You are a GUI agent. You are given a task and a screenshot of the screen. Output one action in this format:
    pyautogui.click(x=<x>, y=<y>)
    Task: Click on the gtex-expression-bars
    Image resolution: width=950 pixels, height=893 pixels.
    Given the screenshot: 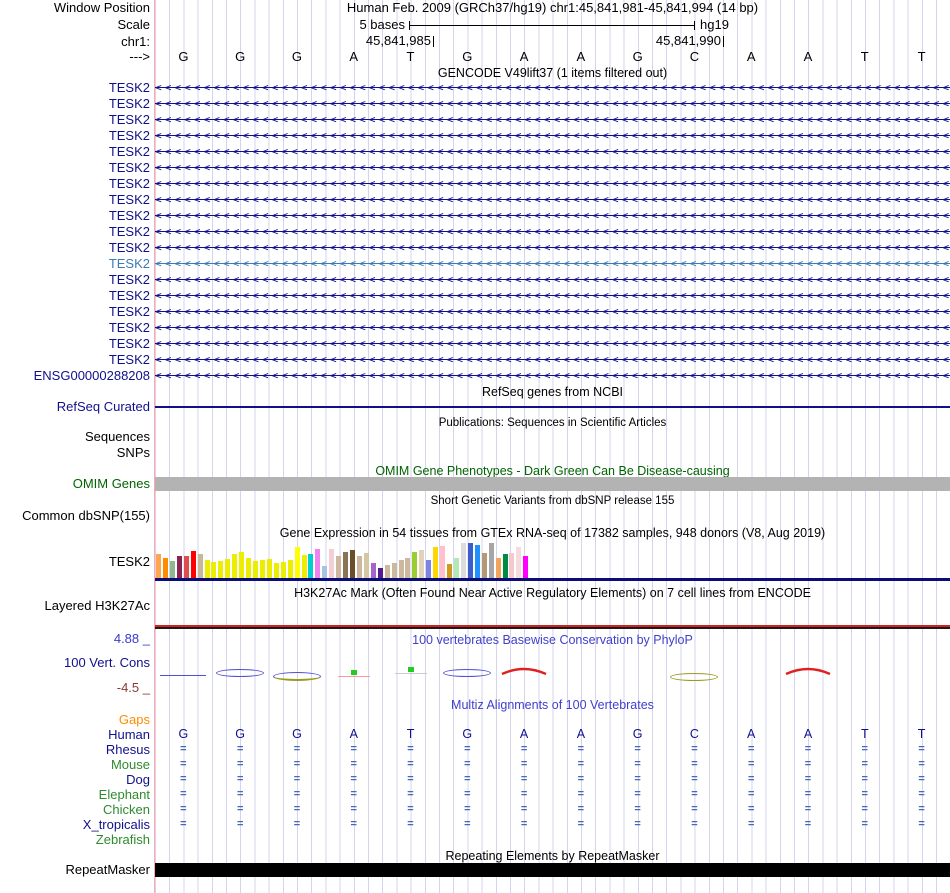 What is the action you would take?
    pyautogui.click(x=552, y=560)
    